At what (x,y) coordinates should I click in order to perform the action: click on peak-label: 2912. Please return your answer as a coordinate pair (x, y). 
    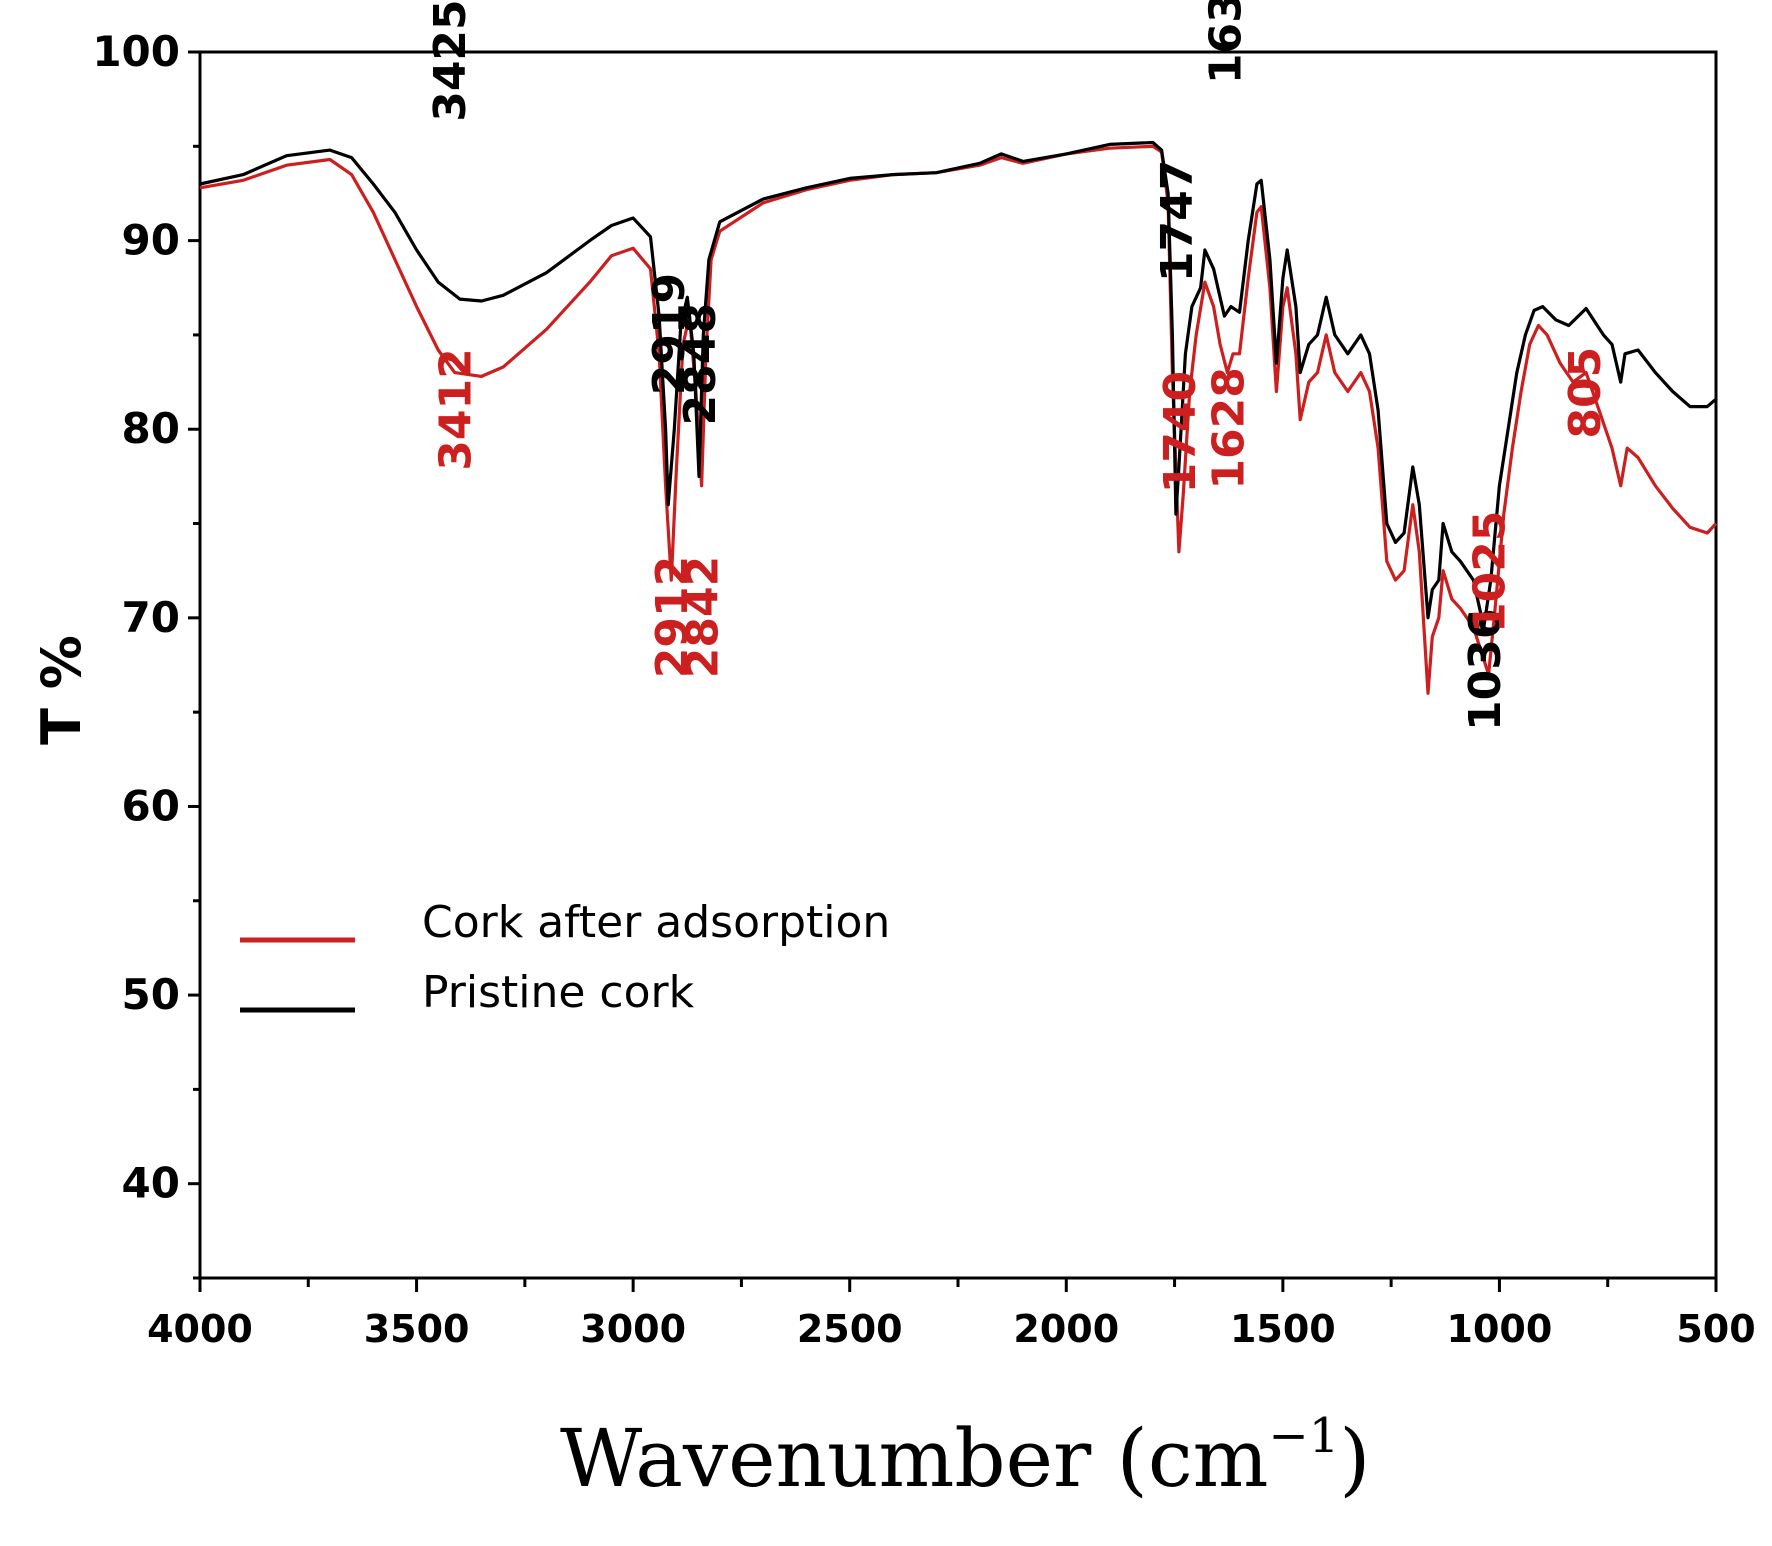
    Looking at the image, I should click on (672, 617).